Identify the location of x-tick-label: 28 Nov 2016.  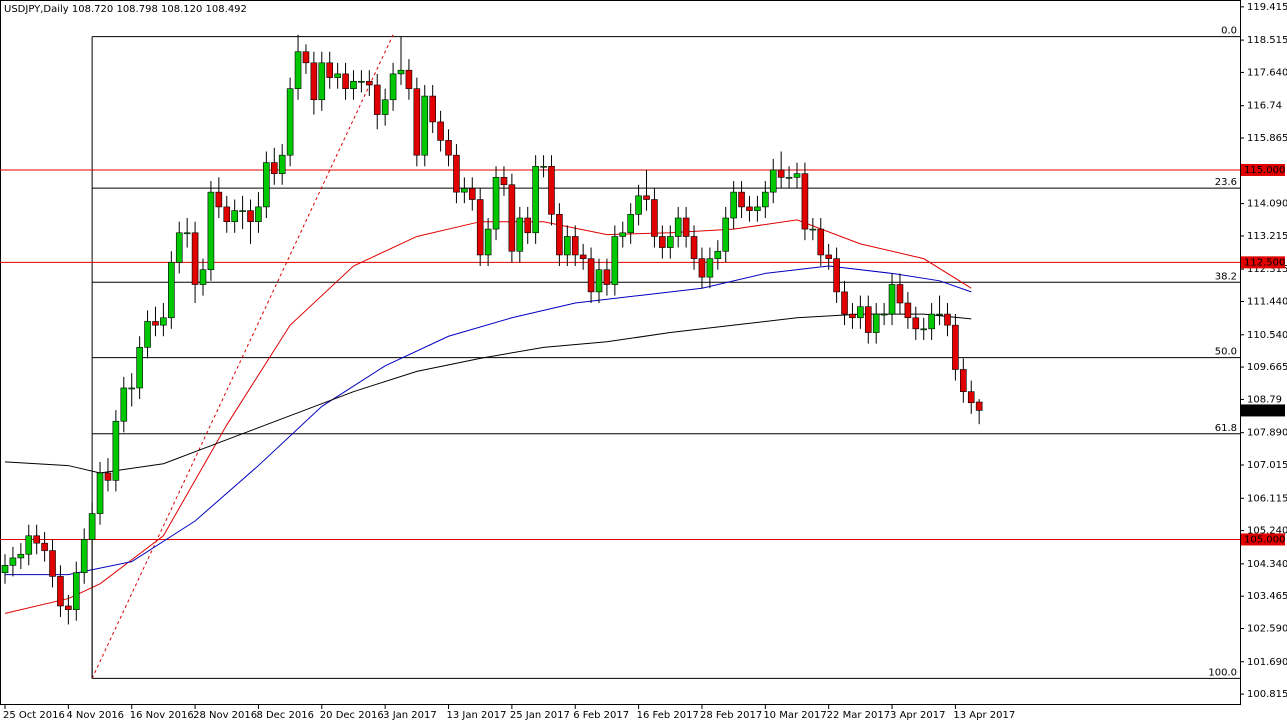
(225, 715).